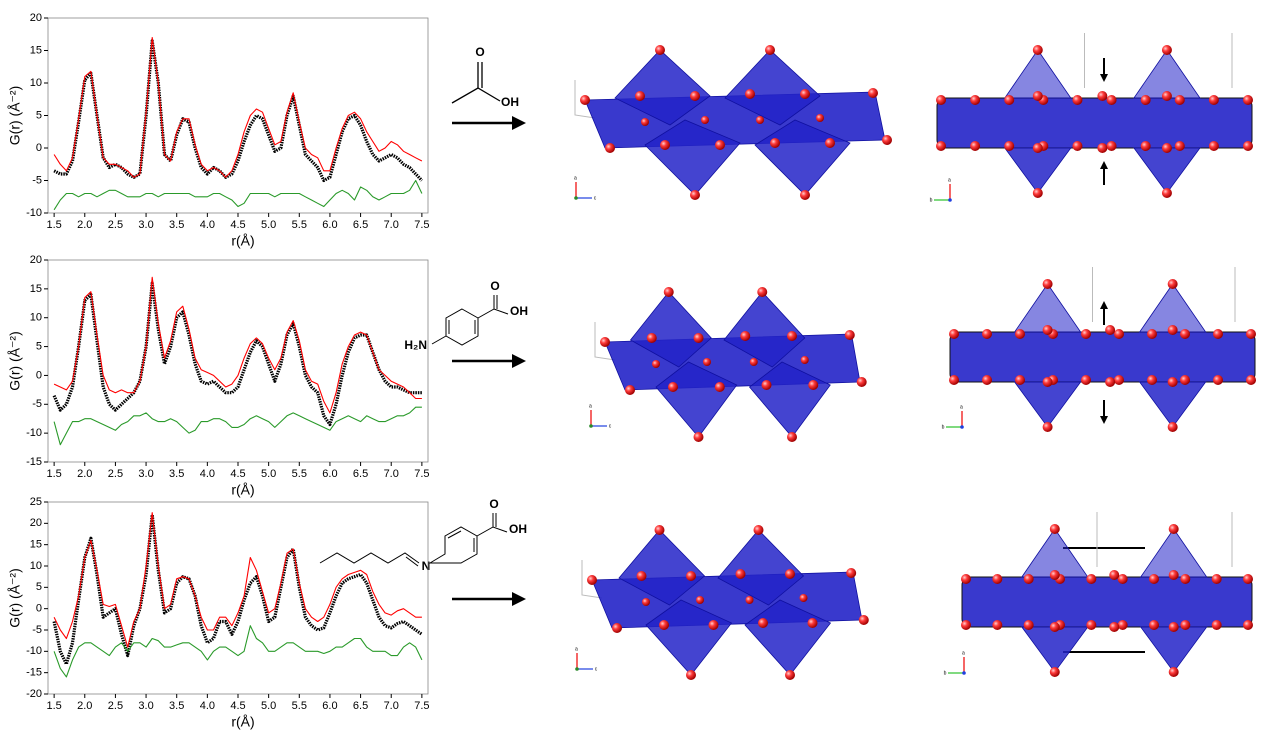 This screenshot has width=1268, height=733. I want to click on molecule, so click(413, 540).